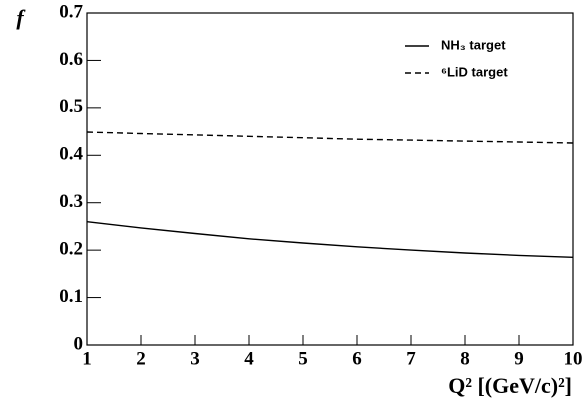  Describe the element at coordinates (357, 358) in the screenshot. I see `x-tick-label: 6` at that location.